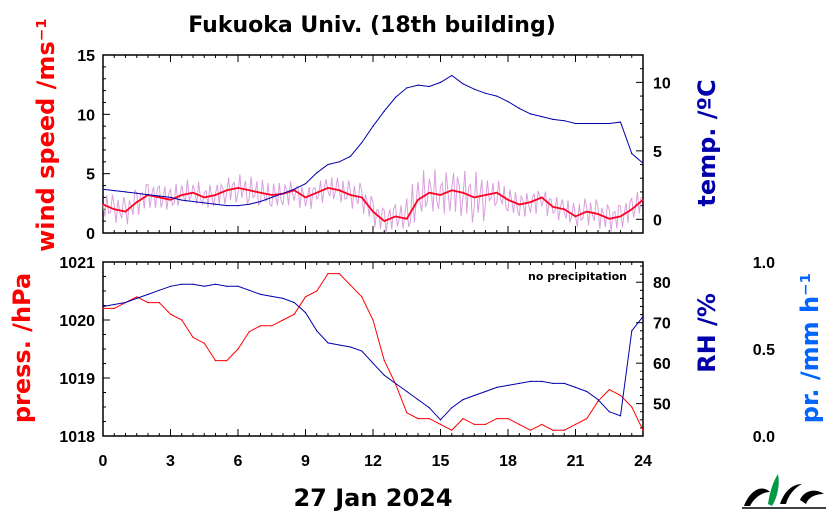 This screenshot has height=520, width=834. I want to click on logo-icon, so click(784, 491).